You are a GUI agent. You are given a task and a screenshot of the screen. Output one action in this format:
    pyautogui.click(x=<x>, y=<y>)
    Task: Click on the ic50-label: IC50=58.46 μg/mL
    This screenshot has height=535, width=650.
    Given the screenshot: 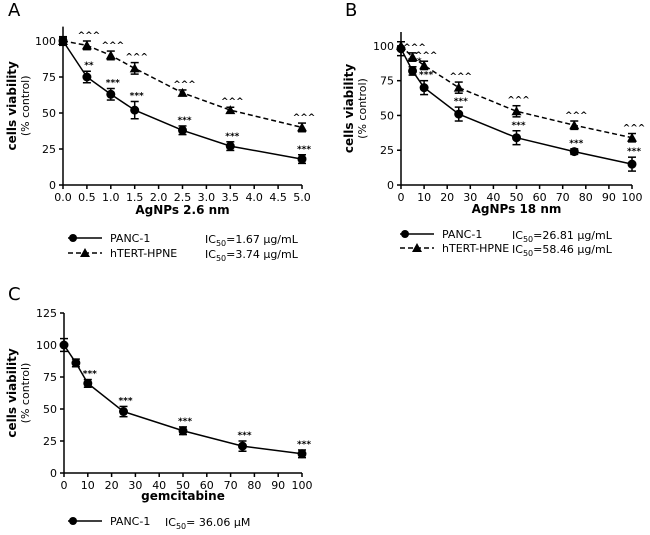 What is the action you would take?
    pyautogui.click(x=562, y=250)
    